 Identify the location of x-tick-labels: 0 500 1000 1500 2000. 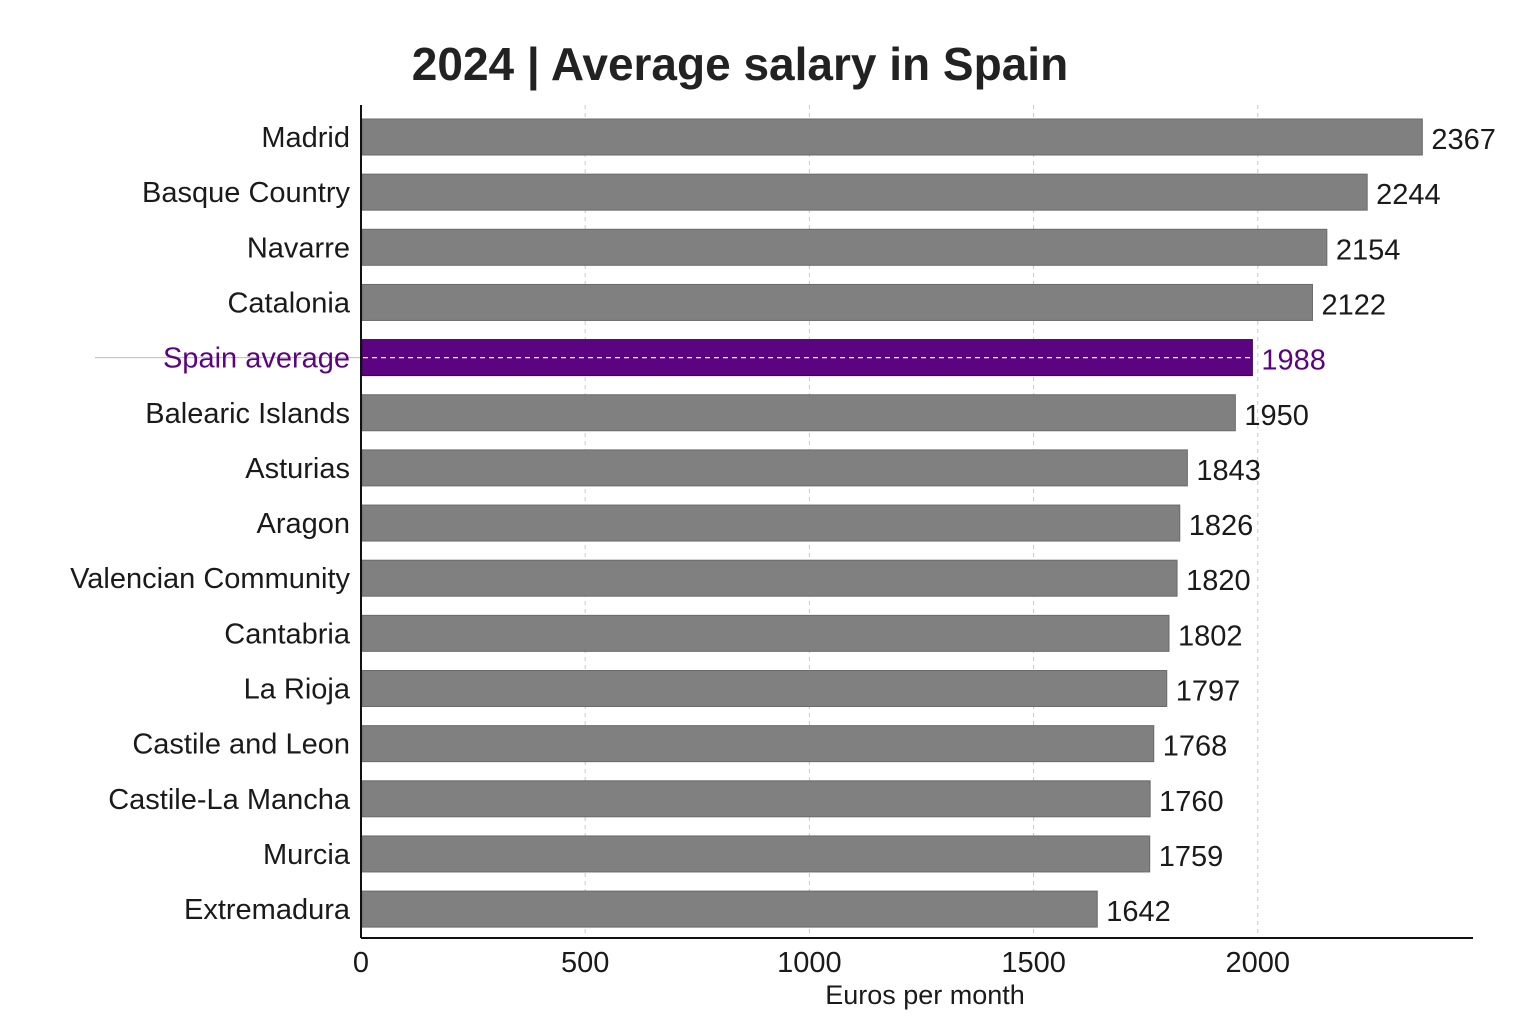
(821, 963).